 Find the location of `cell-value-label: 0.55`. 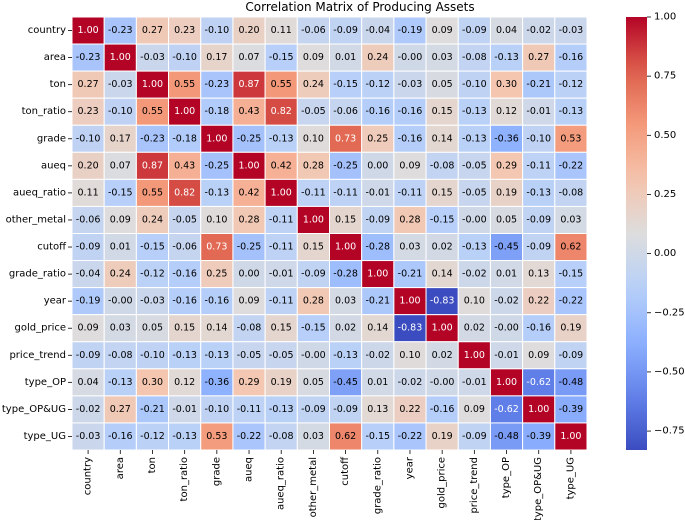

cell-value-label: 0.55 is located at coordinates (152, 111).